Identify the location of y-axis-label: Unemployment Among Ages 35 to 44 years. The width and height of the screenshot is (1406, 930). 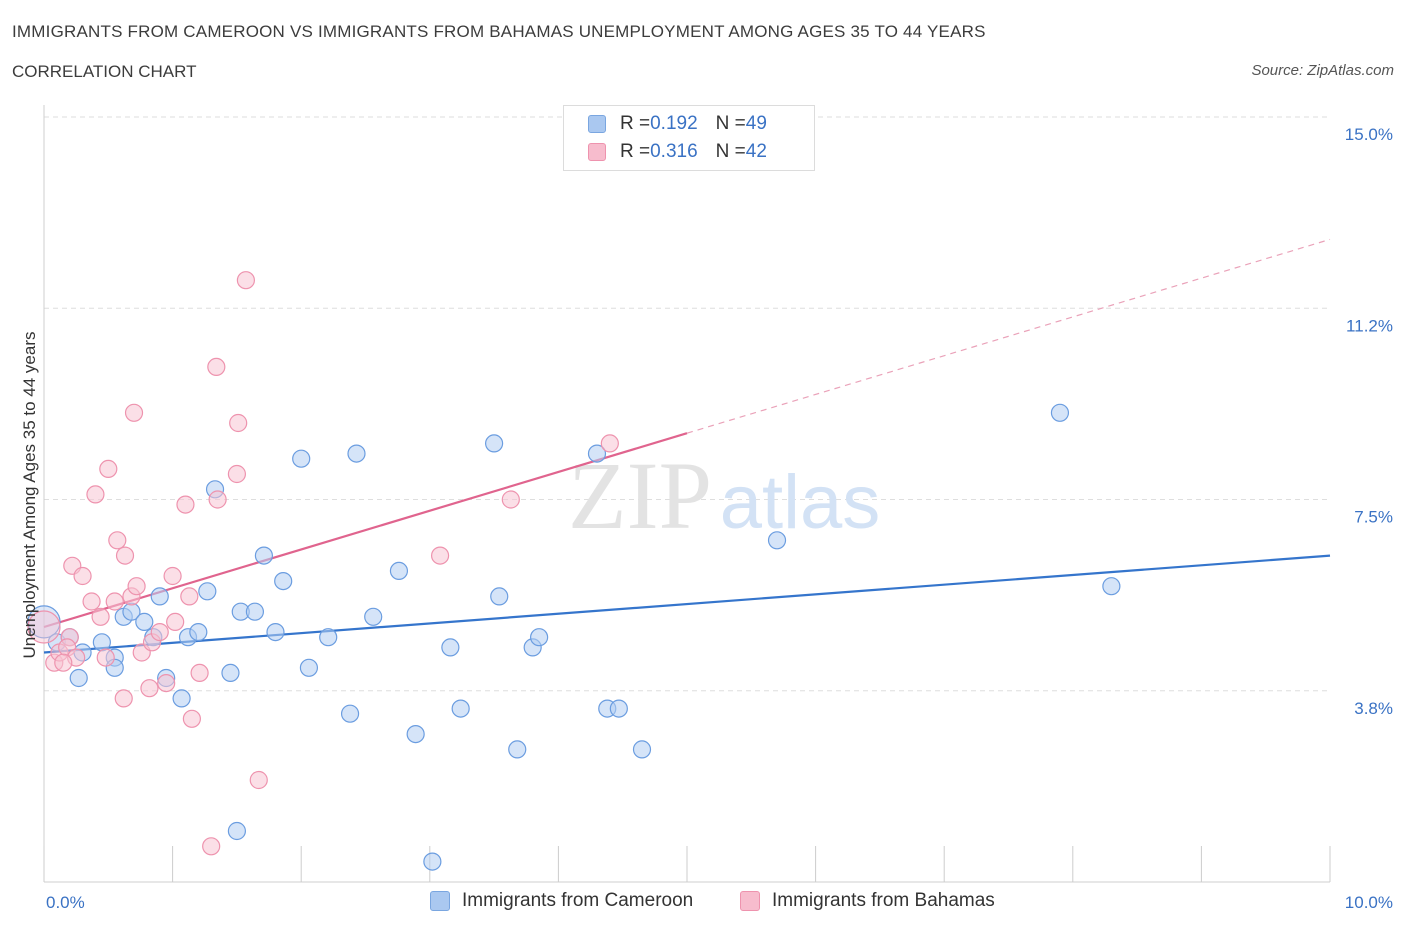
(29, 495).